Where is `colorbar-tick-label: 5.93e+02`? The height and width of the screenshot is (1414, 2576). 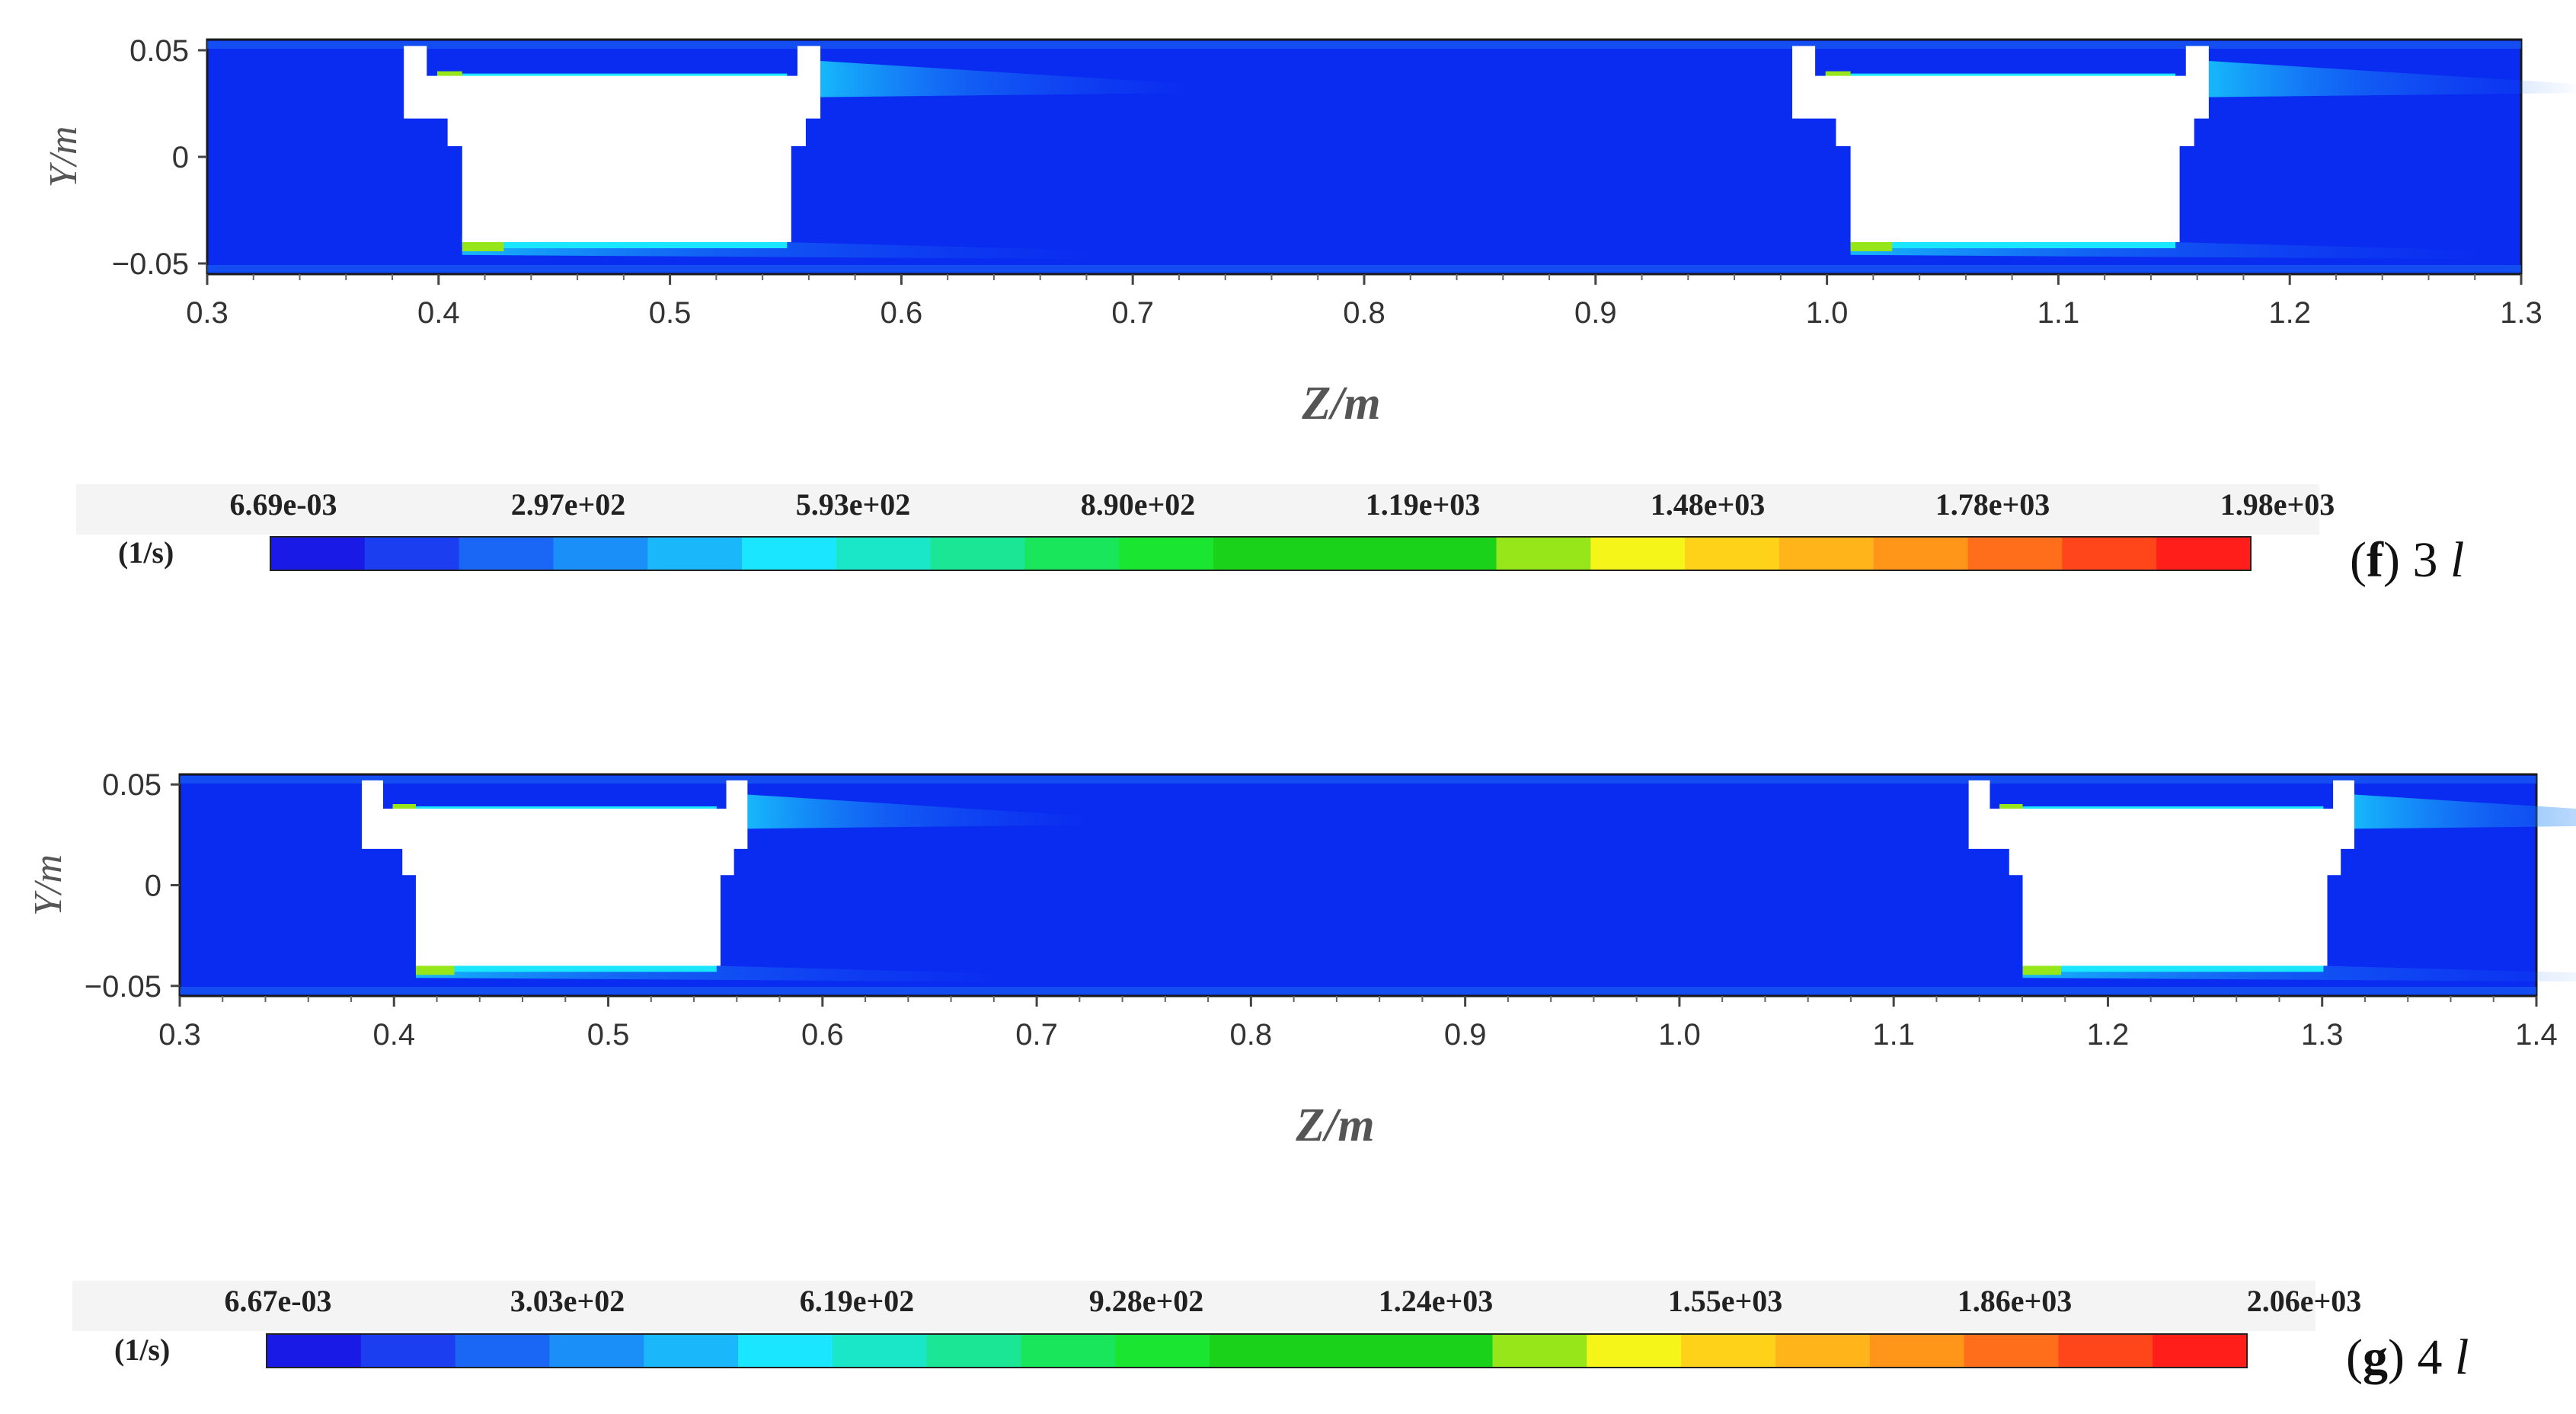 colorbar-tick-label: 5.93e+02 is located at coordinates (854, 504).